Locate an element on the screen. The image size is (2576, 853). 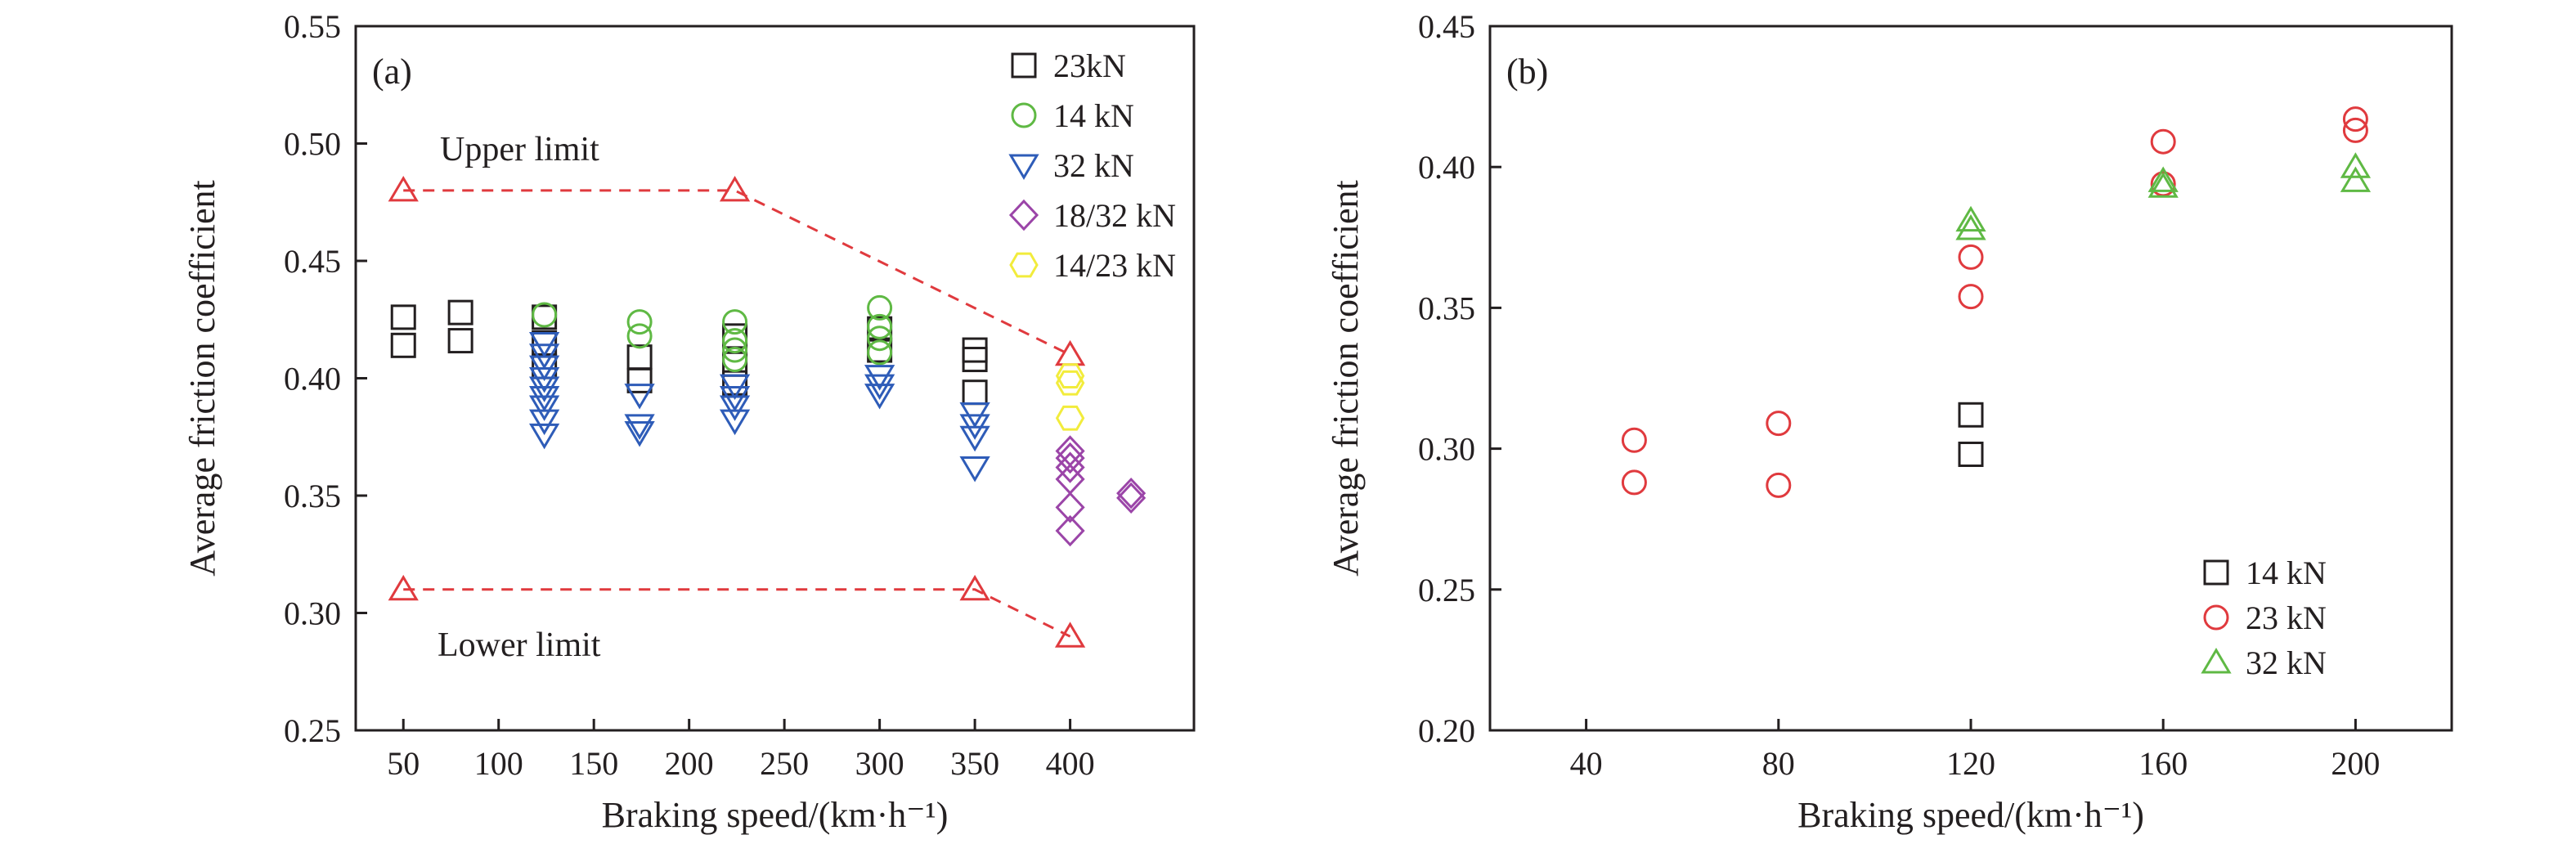
panel-label-b: (b) is located at coordinates (1527, 72).